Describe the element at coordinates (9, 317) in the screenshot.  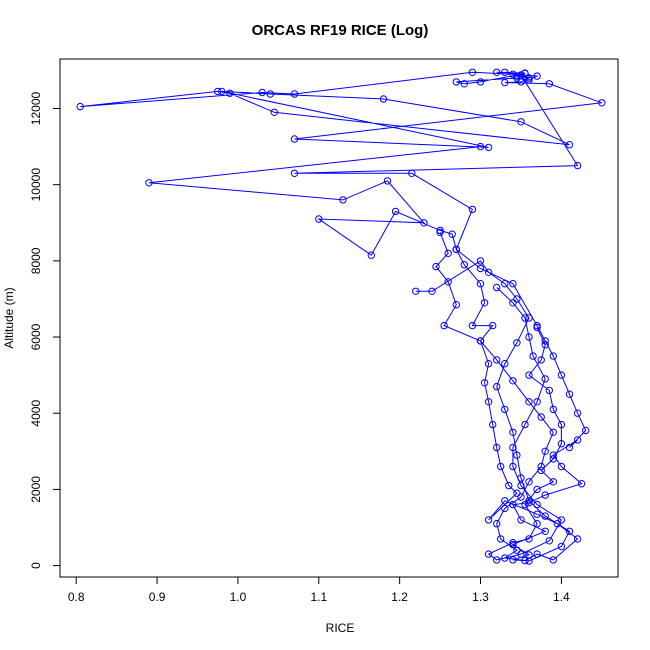
I see `y-axis-label: Altitude (m)` at that location.